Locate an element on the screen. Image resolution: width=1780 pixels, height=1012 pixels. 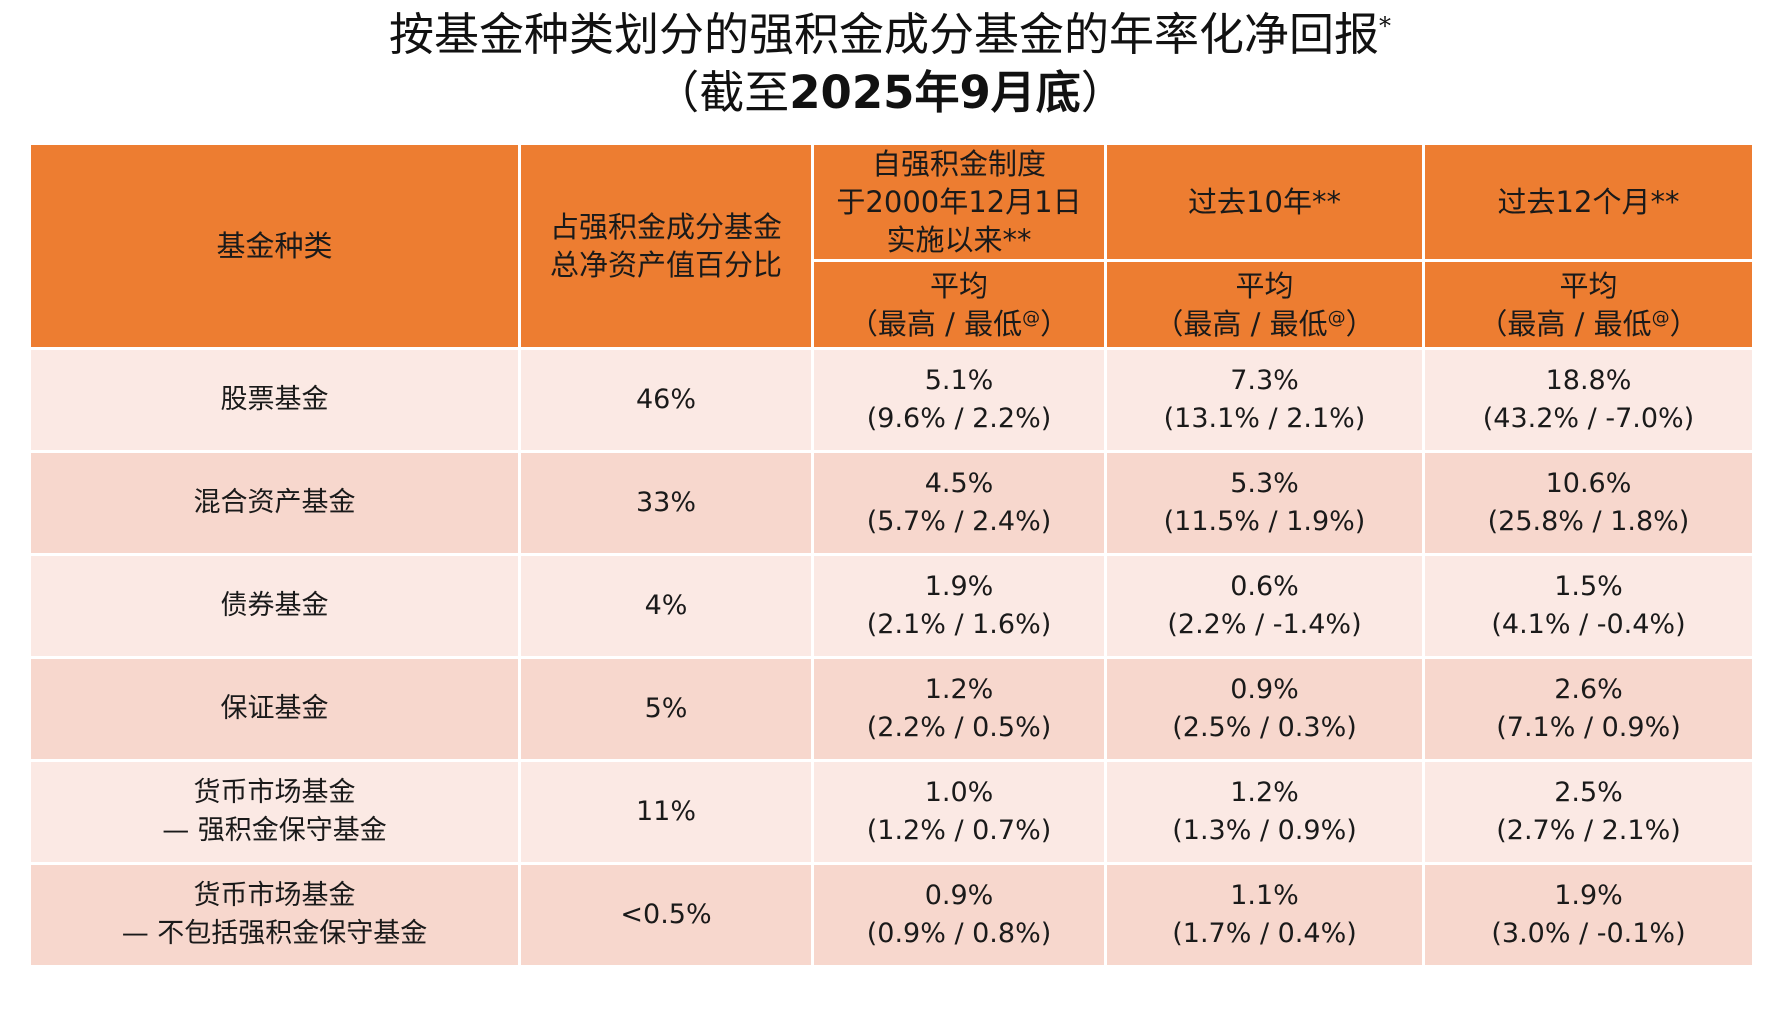
since-inception-cell: 1.9% (2.1% / 1.6%) is located at coordinates (959, 606).